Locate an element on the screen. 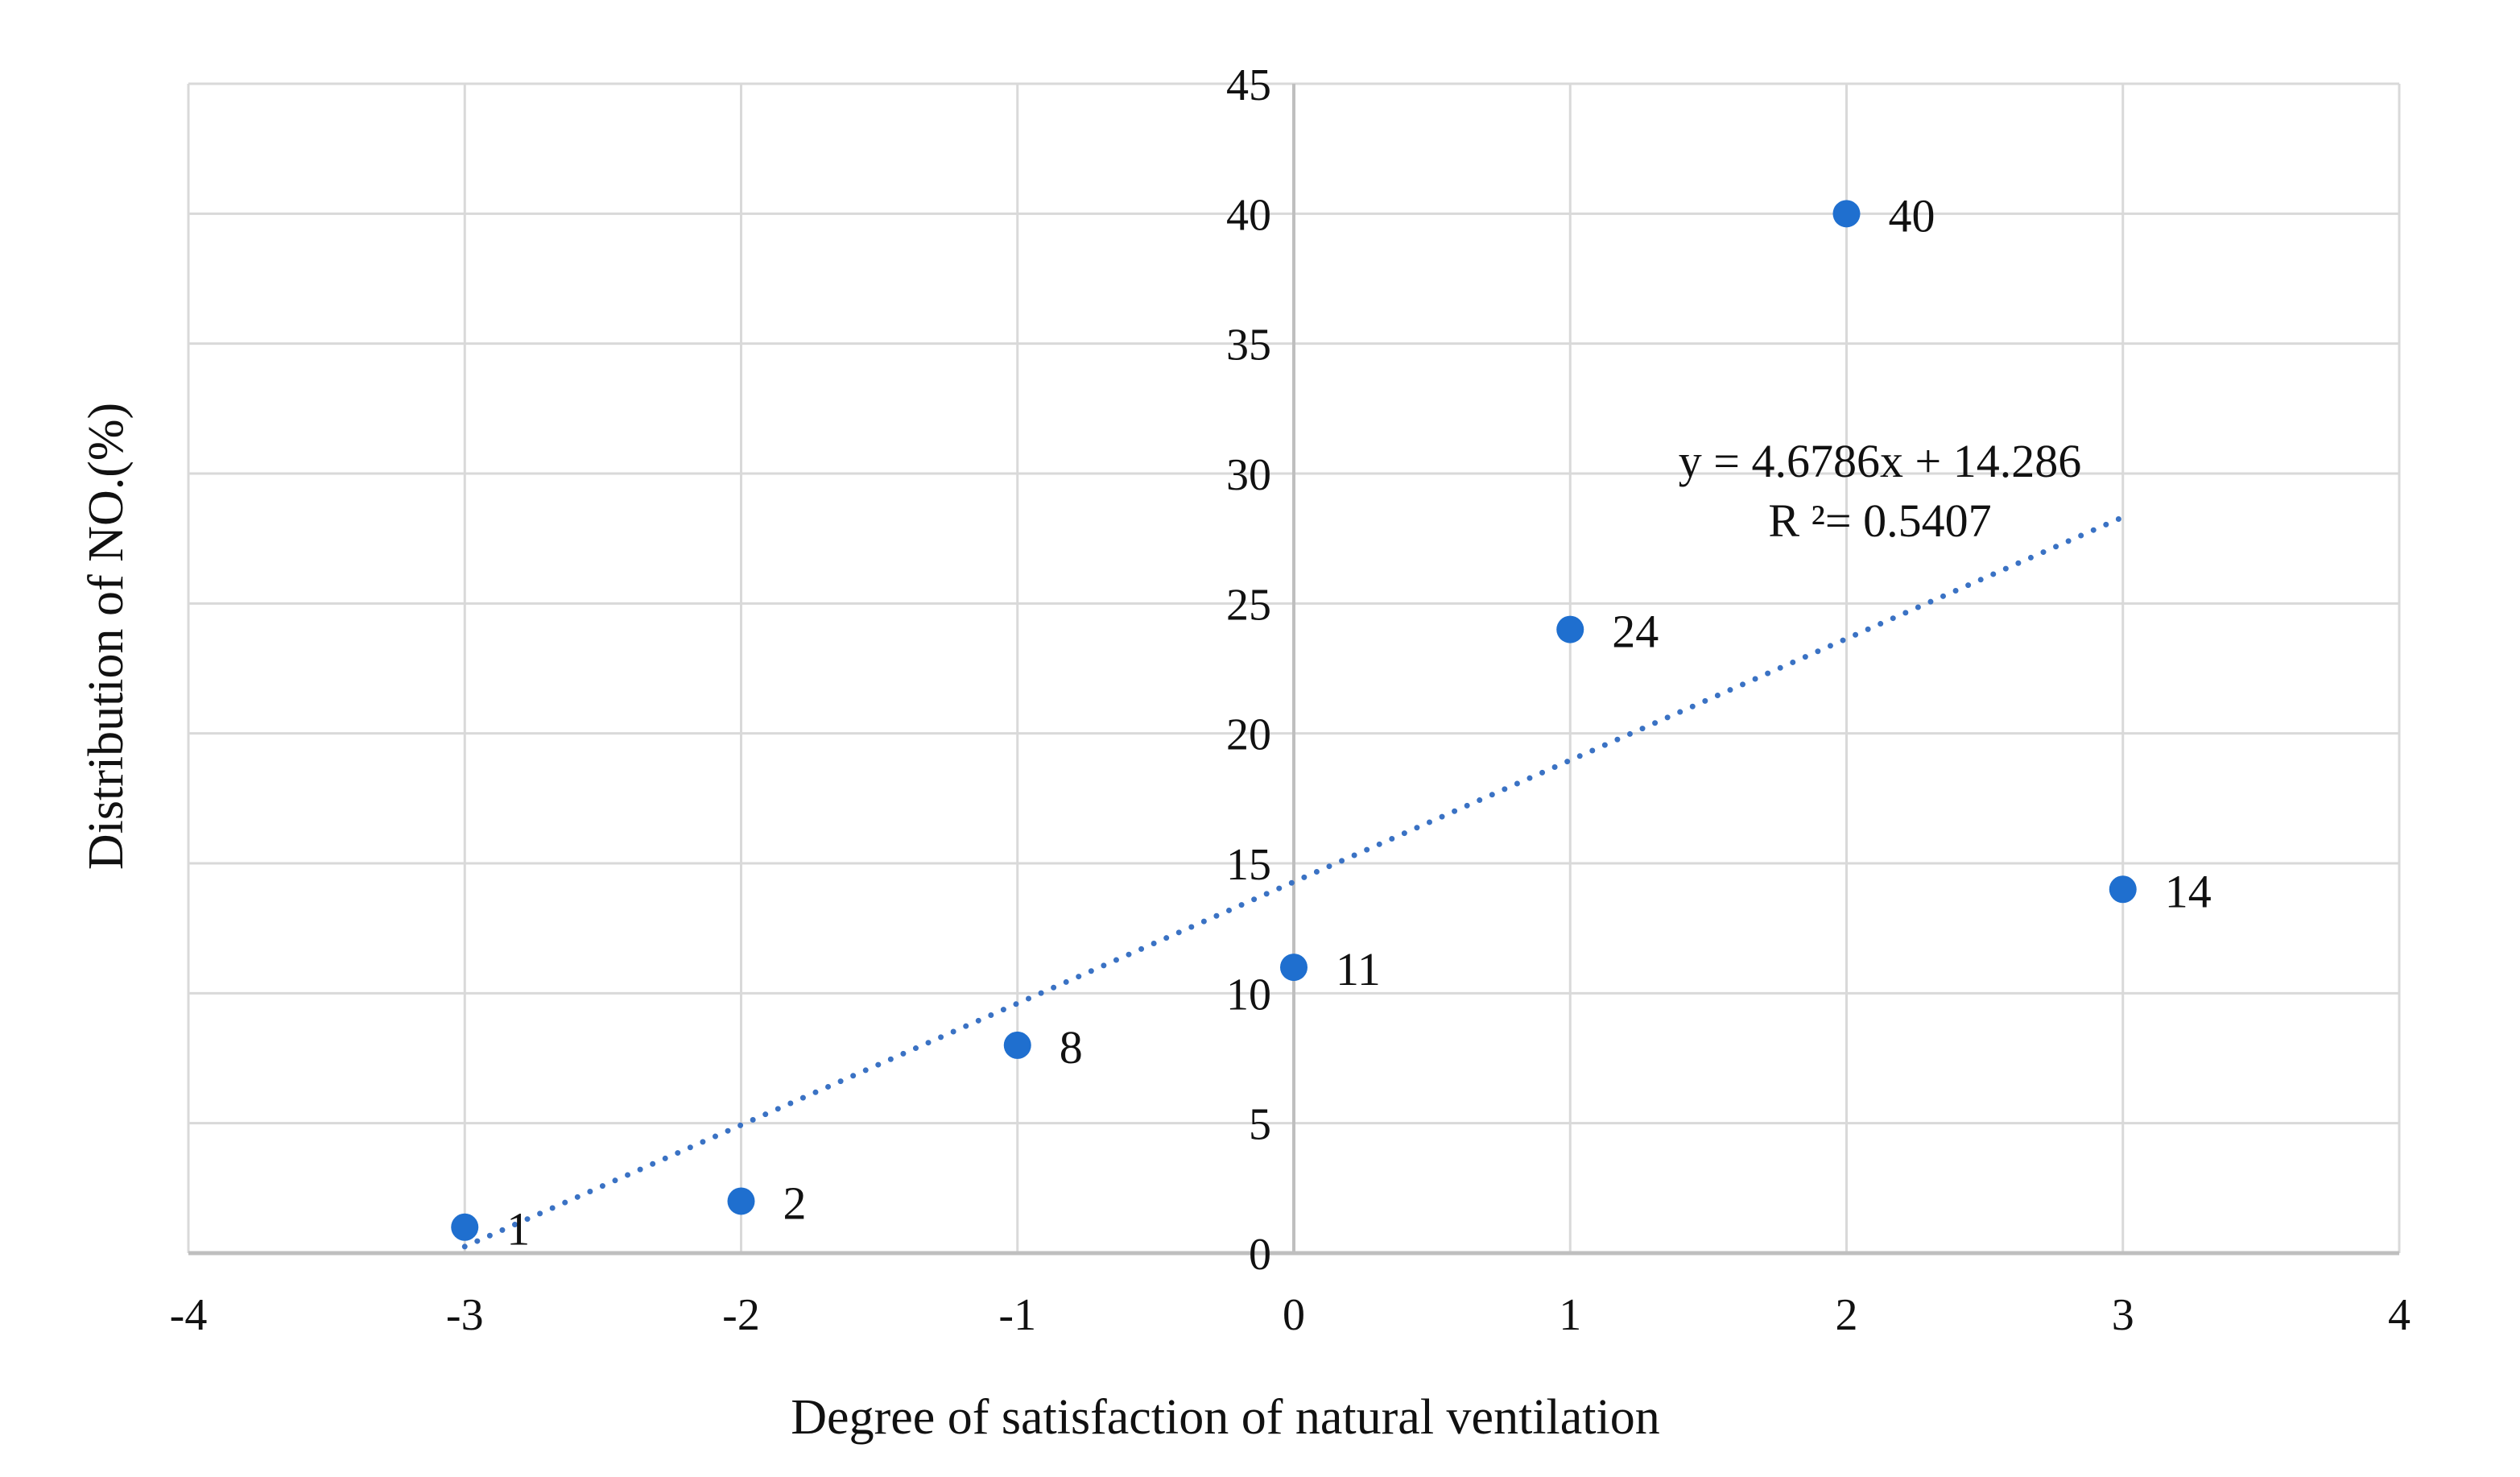 The image size is (2520, 1477). x-tick-label: -1 is located at coordinates (1017, 1315).